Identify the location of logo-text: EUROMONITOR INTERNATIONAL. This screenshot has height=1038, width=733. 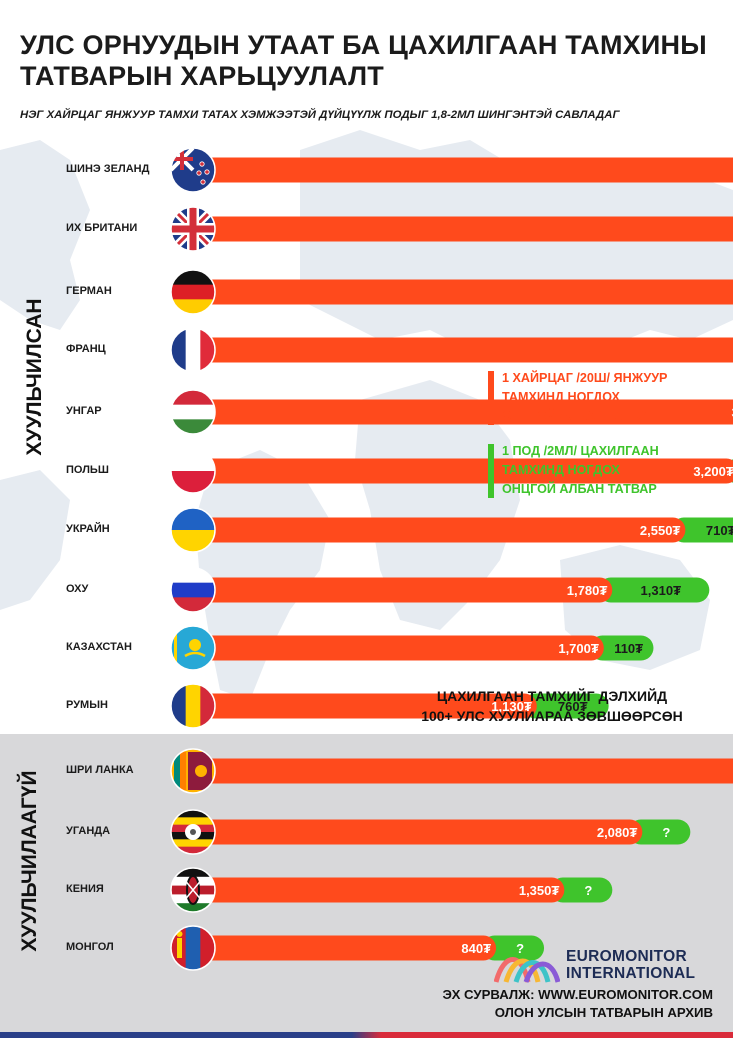
(630, 965).